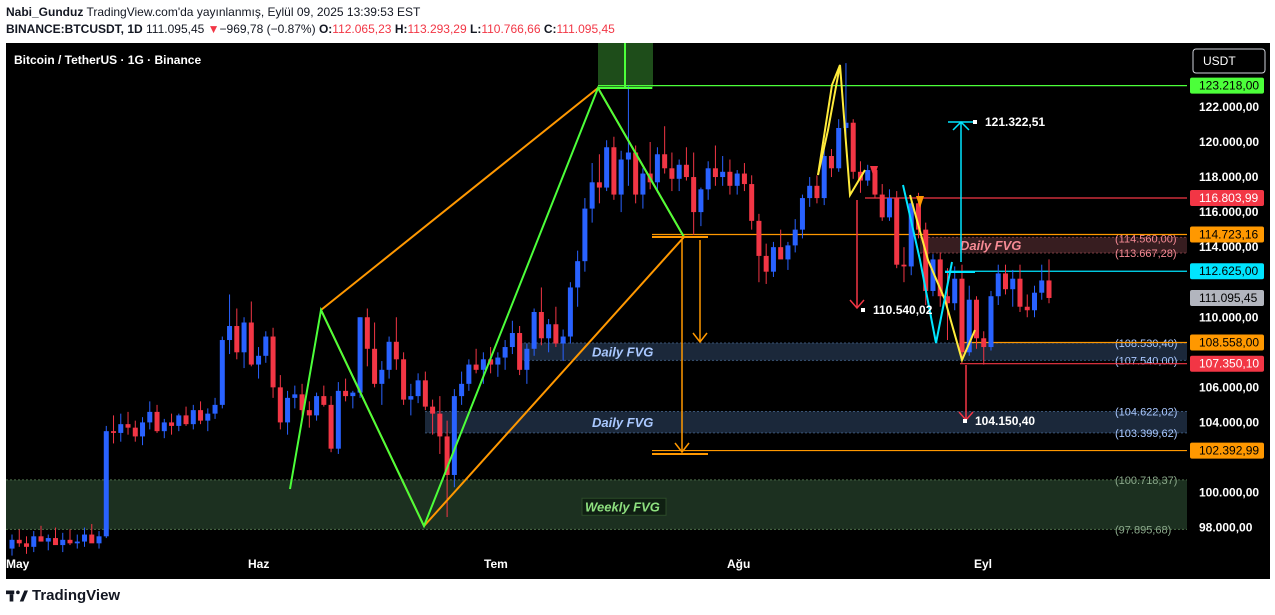  Describe the element at coordinates (983, 564) in the screenshot. I see `x-tick-label: Eyl` at that location.